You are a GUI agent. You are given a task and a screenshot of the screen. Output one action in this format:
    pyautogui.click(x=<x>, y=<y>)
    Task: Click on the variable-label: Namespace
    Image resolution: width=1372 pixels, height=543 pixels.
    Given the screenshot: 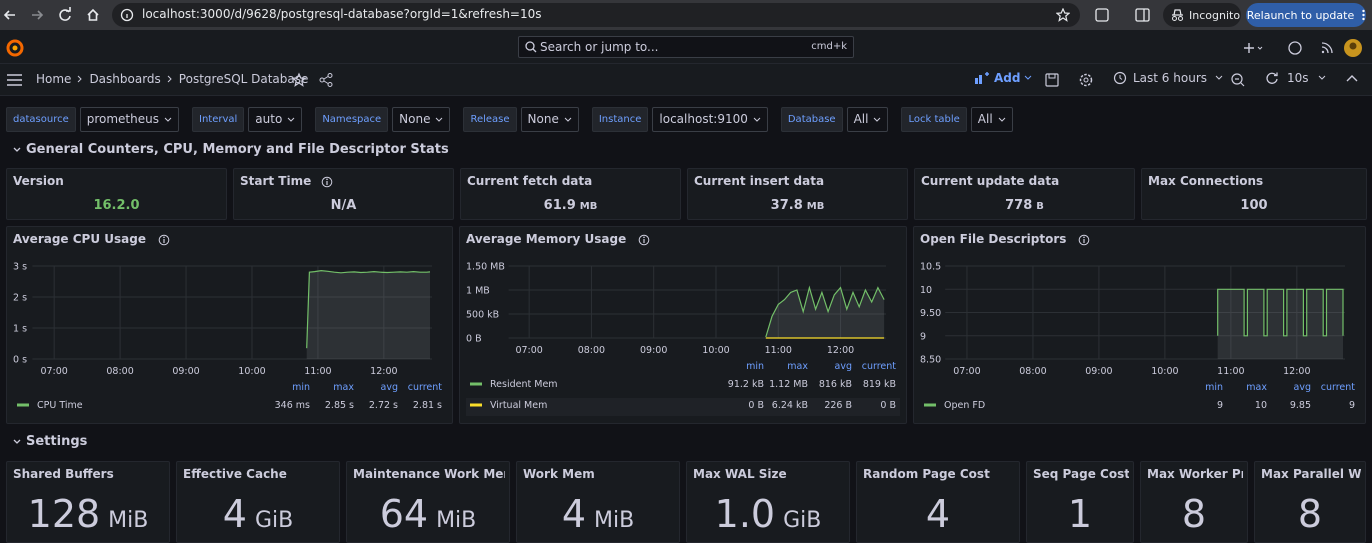 What is the action you would take?
    pyautogui.click(x=352, y=119)
    